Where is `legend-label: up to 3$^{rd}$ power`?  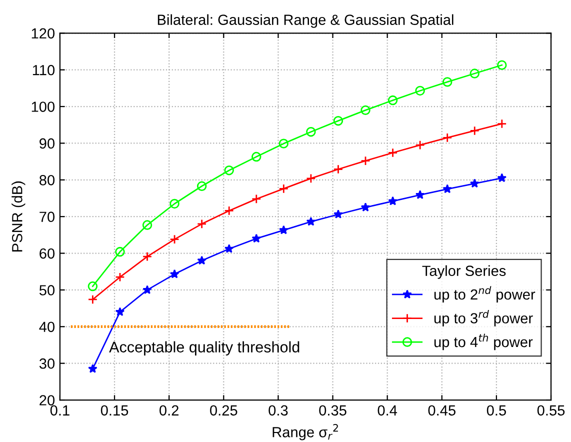
legend-label: up to 3$^{rd}$ power is located at coordinates (483, 318).